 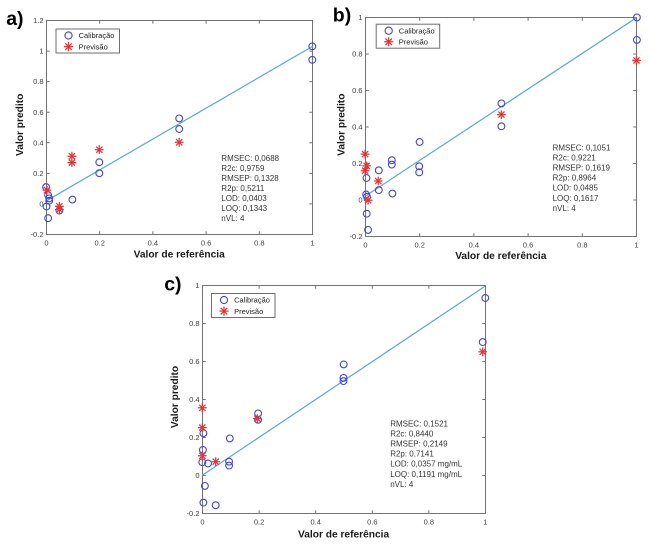 I want to click on svg-text: c), so click(x=172, y=285).